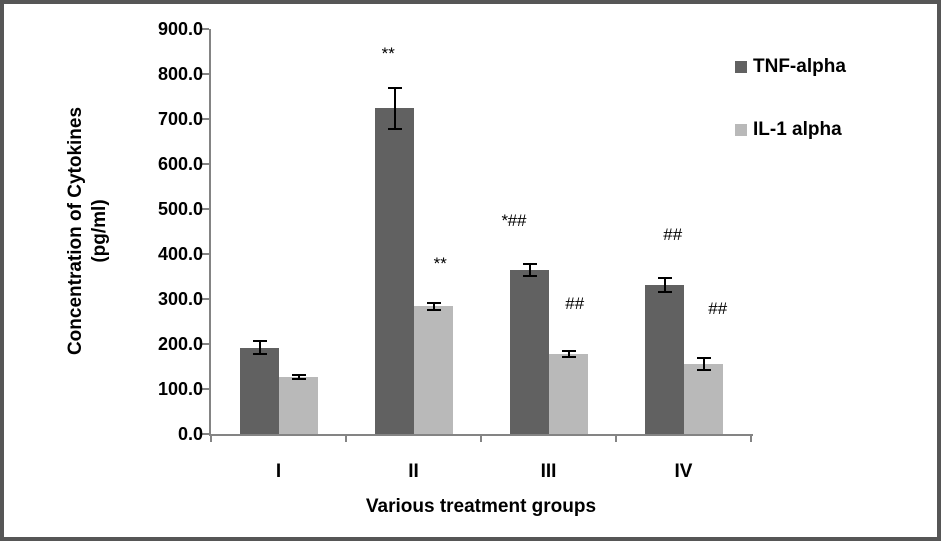 Image resolution: width=941 pixels, height=541 pixels. I want to click on y-axis-line, so click(210, 232).